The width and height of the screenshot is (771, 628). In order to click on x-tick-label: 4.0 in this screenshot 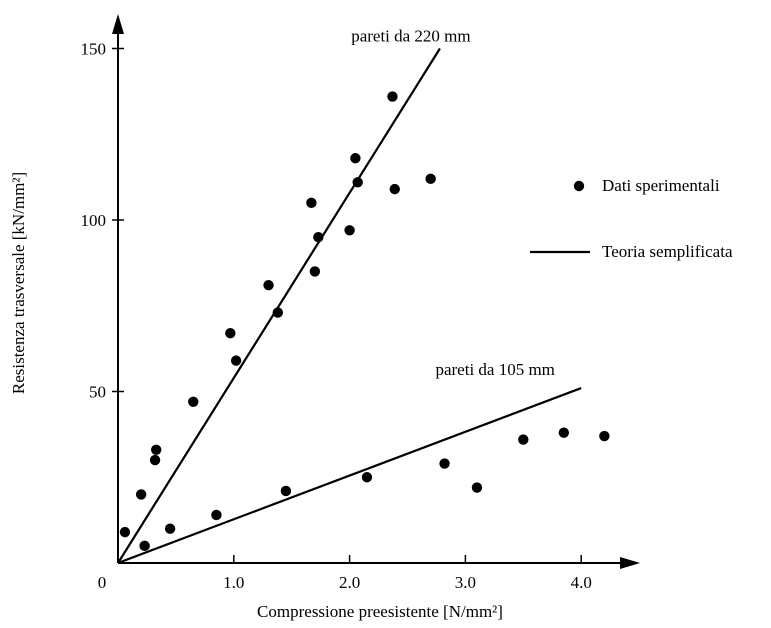, I will do `click(581, 582)`.